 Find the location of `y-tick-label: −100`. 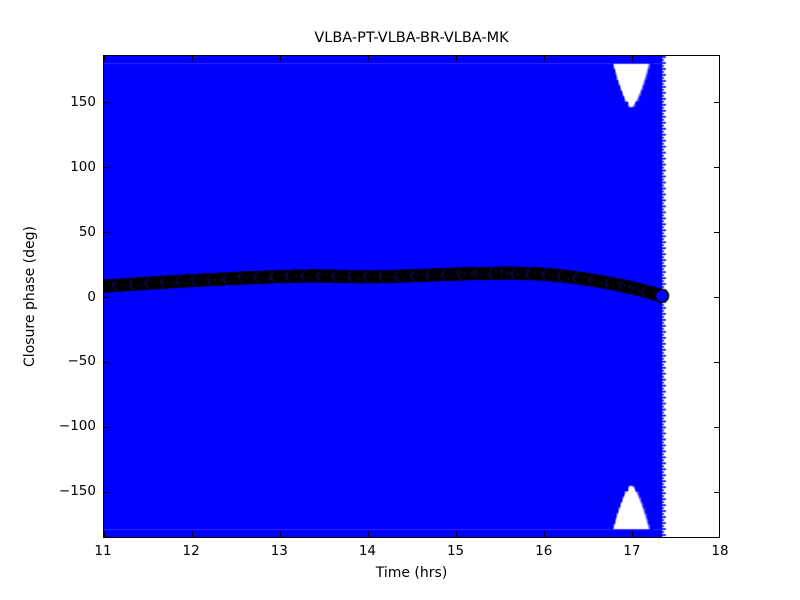

y-tick-label: −100 is located at coordinates (77, 426).